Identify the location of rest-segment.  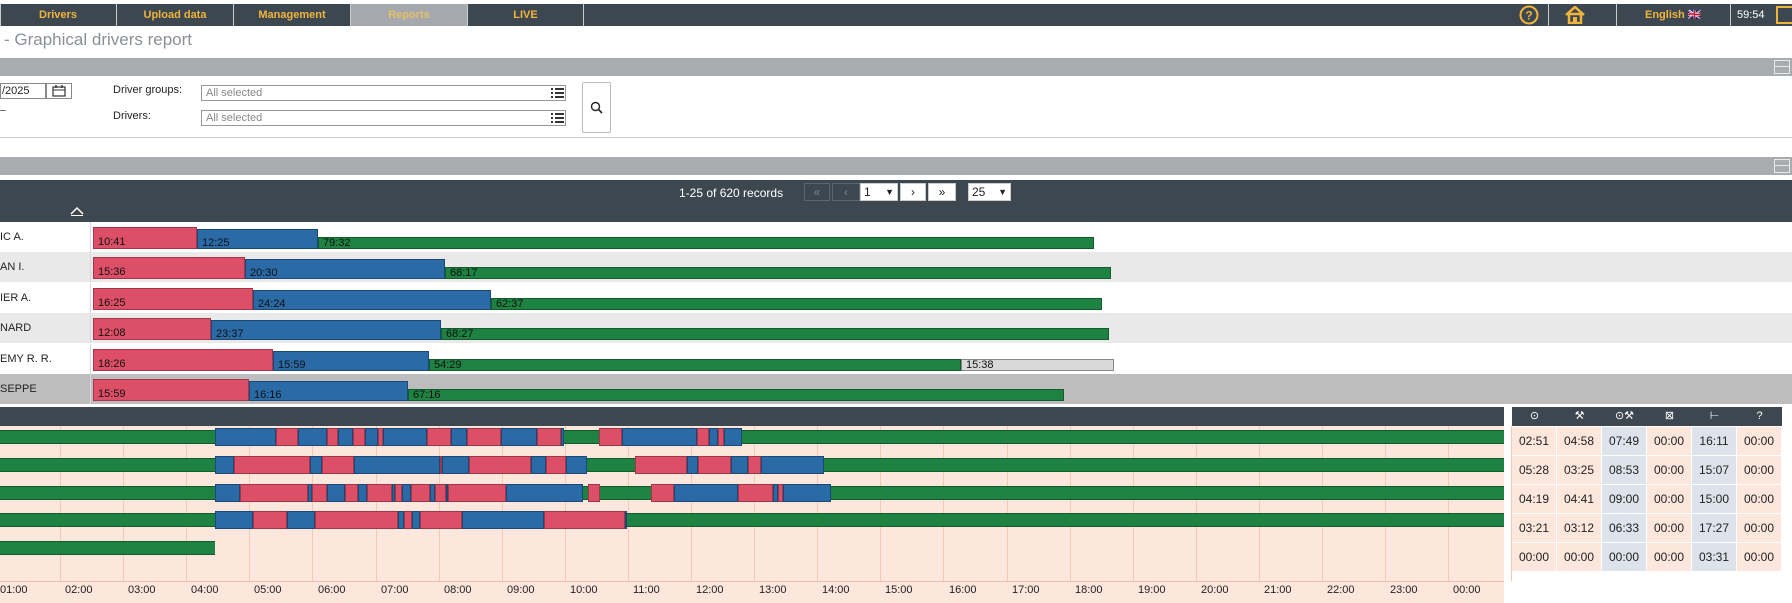
(107, 548).